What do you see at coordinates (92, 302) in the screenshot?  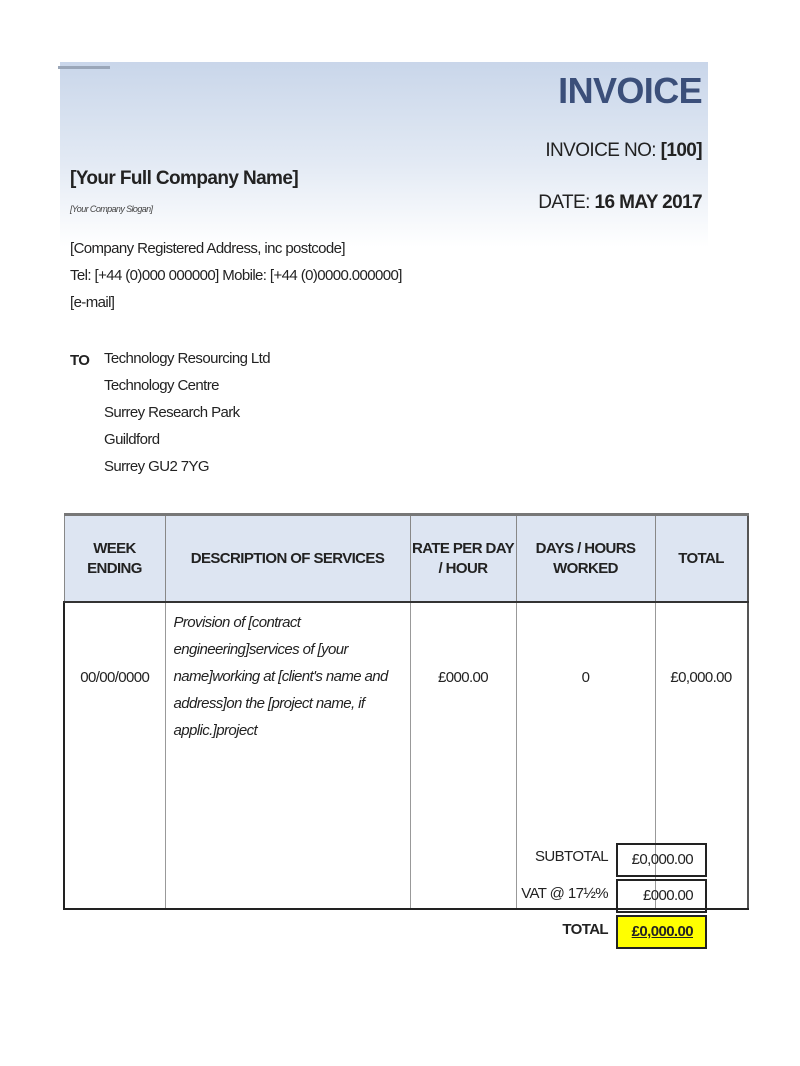 I see `company-email: [e-mail]` at bounding box center [92, 302].